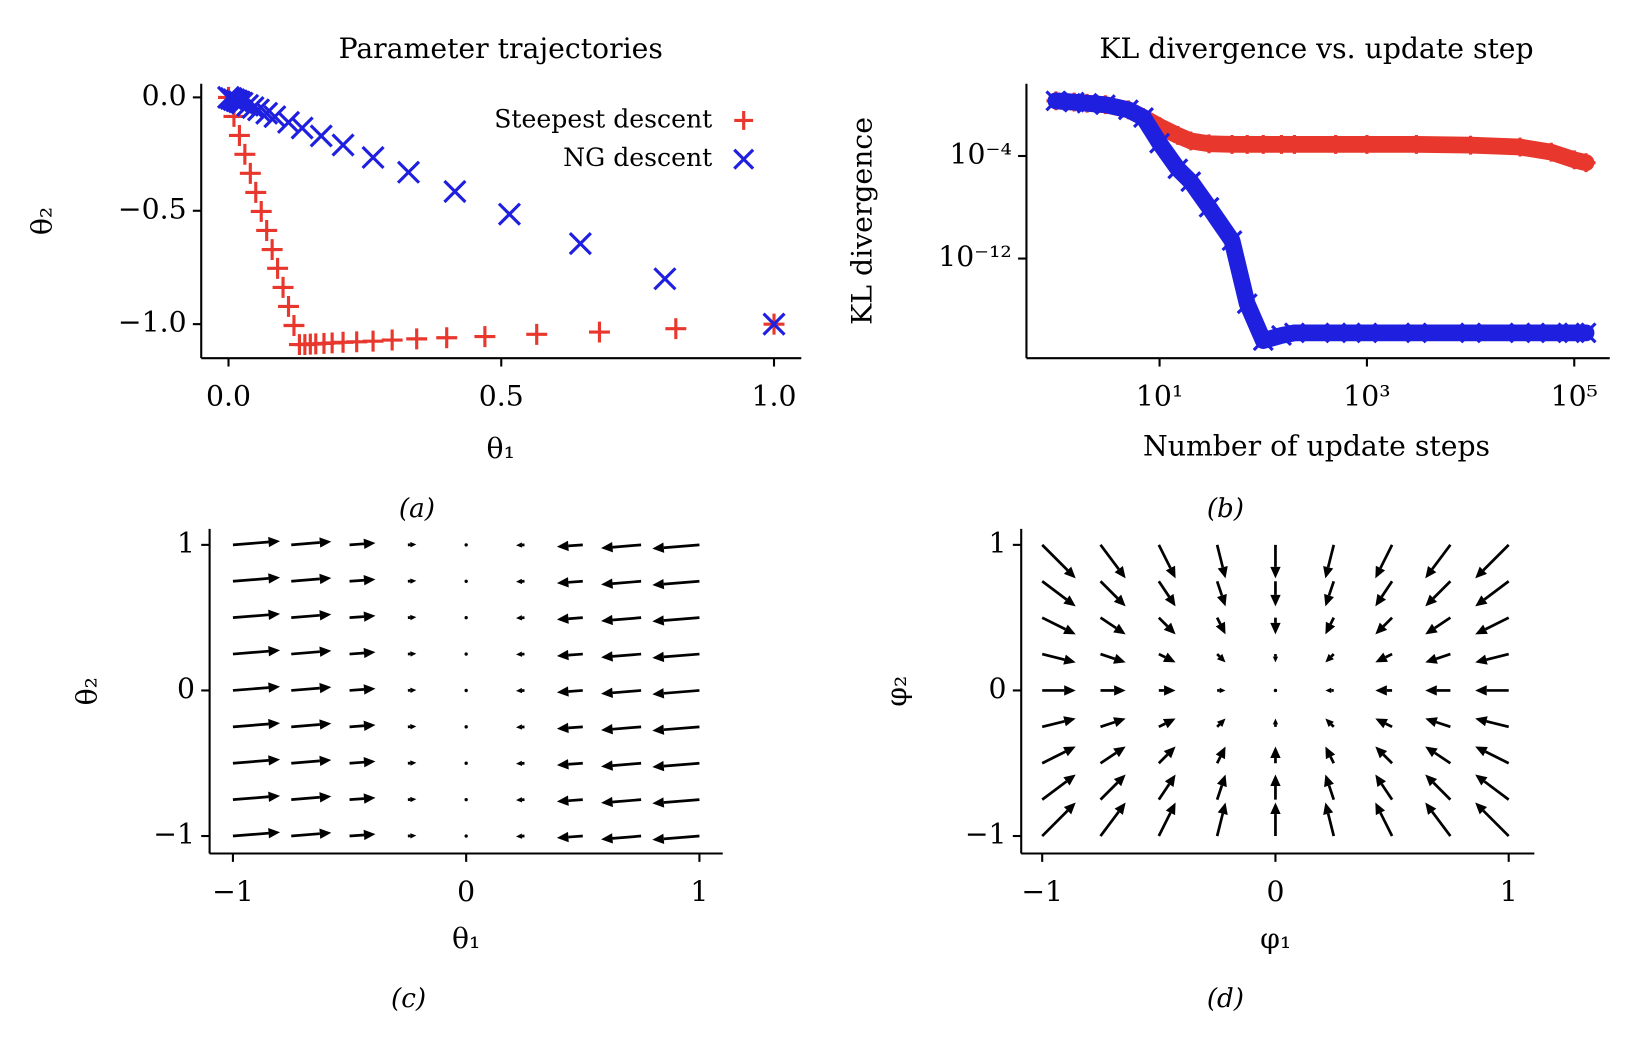 The image size is (1634, 1042). I want to click on caption: (c), so click(408, 999).